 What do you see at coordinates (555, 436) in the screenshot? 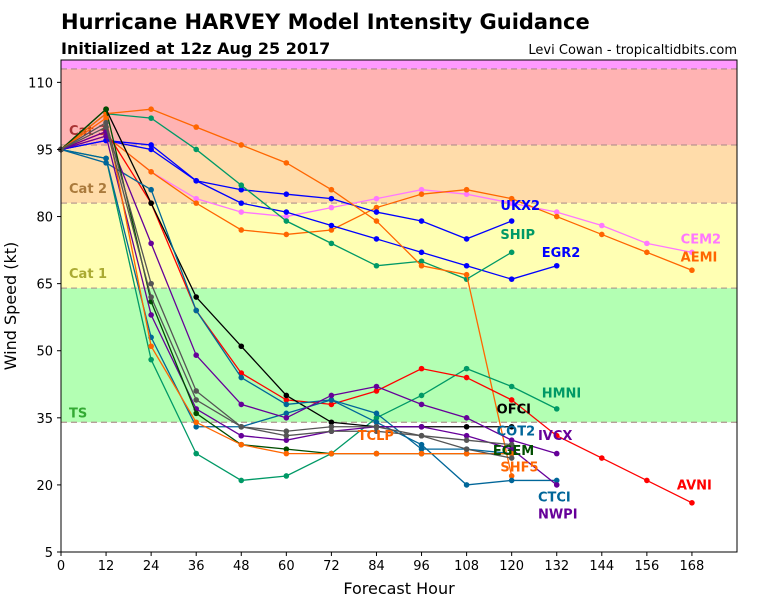
I see `series-label: IVCX` at bounding box center [555, 436].